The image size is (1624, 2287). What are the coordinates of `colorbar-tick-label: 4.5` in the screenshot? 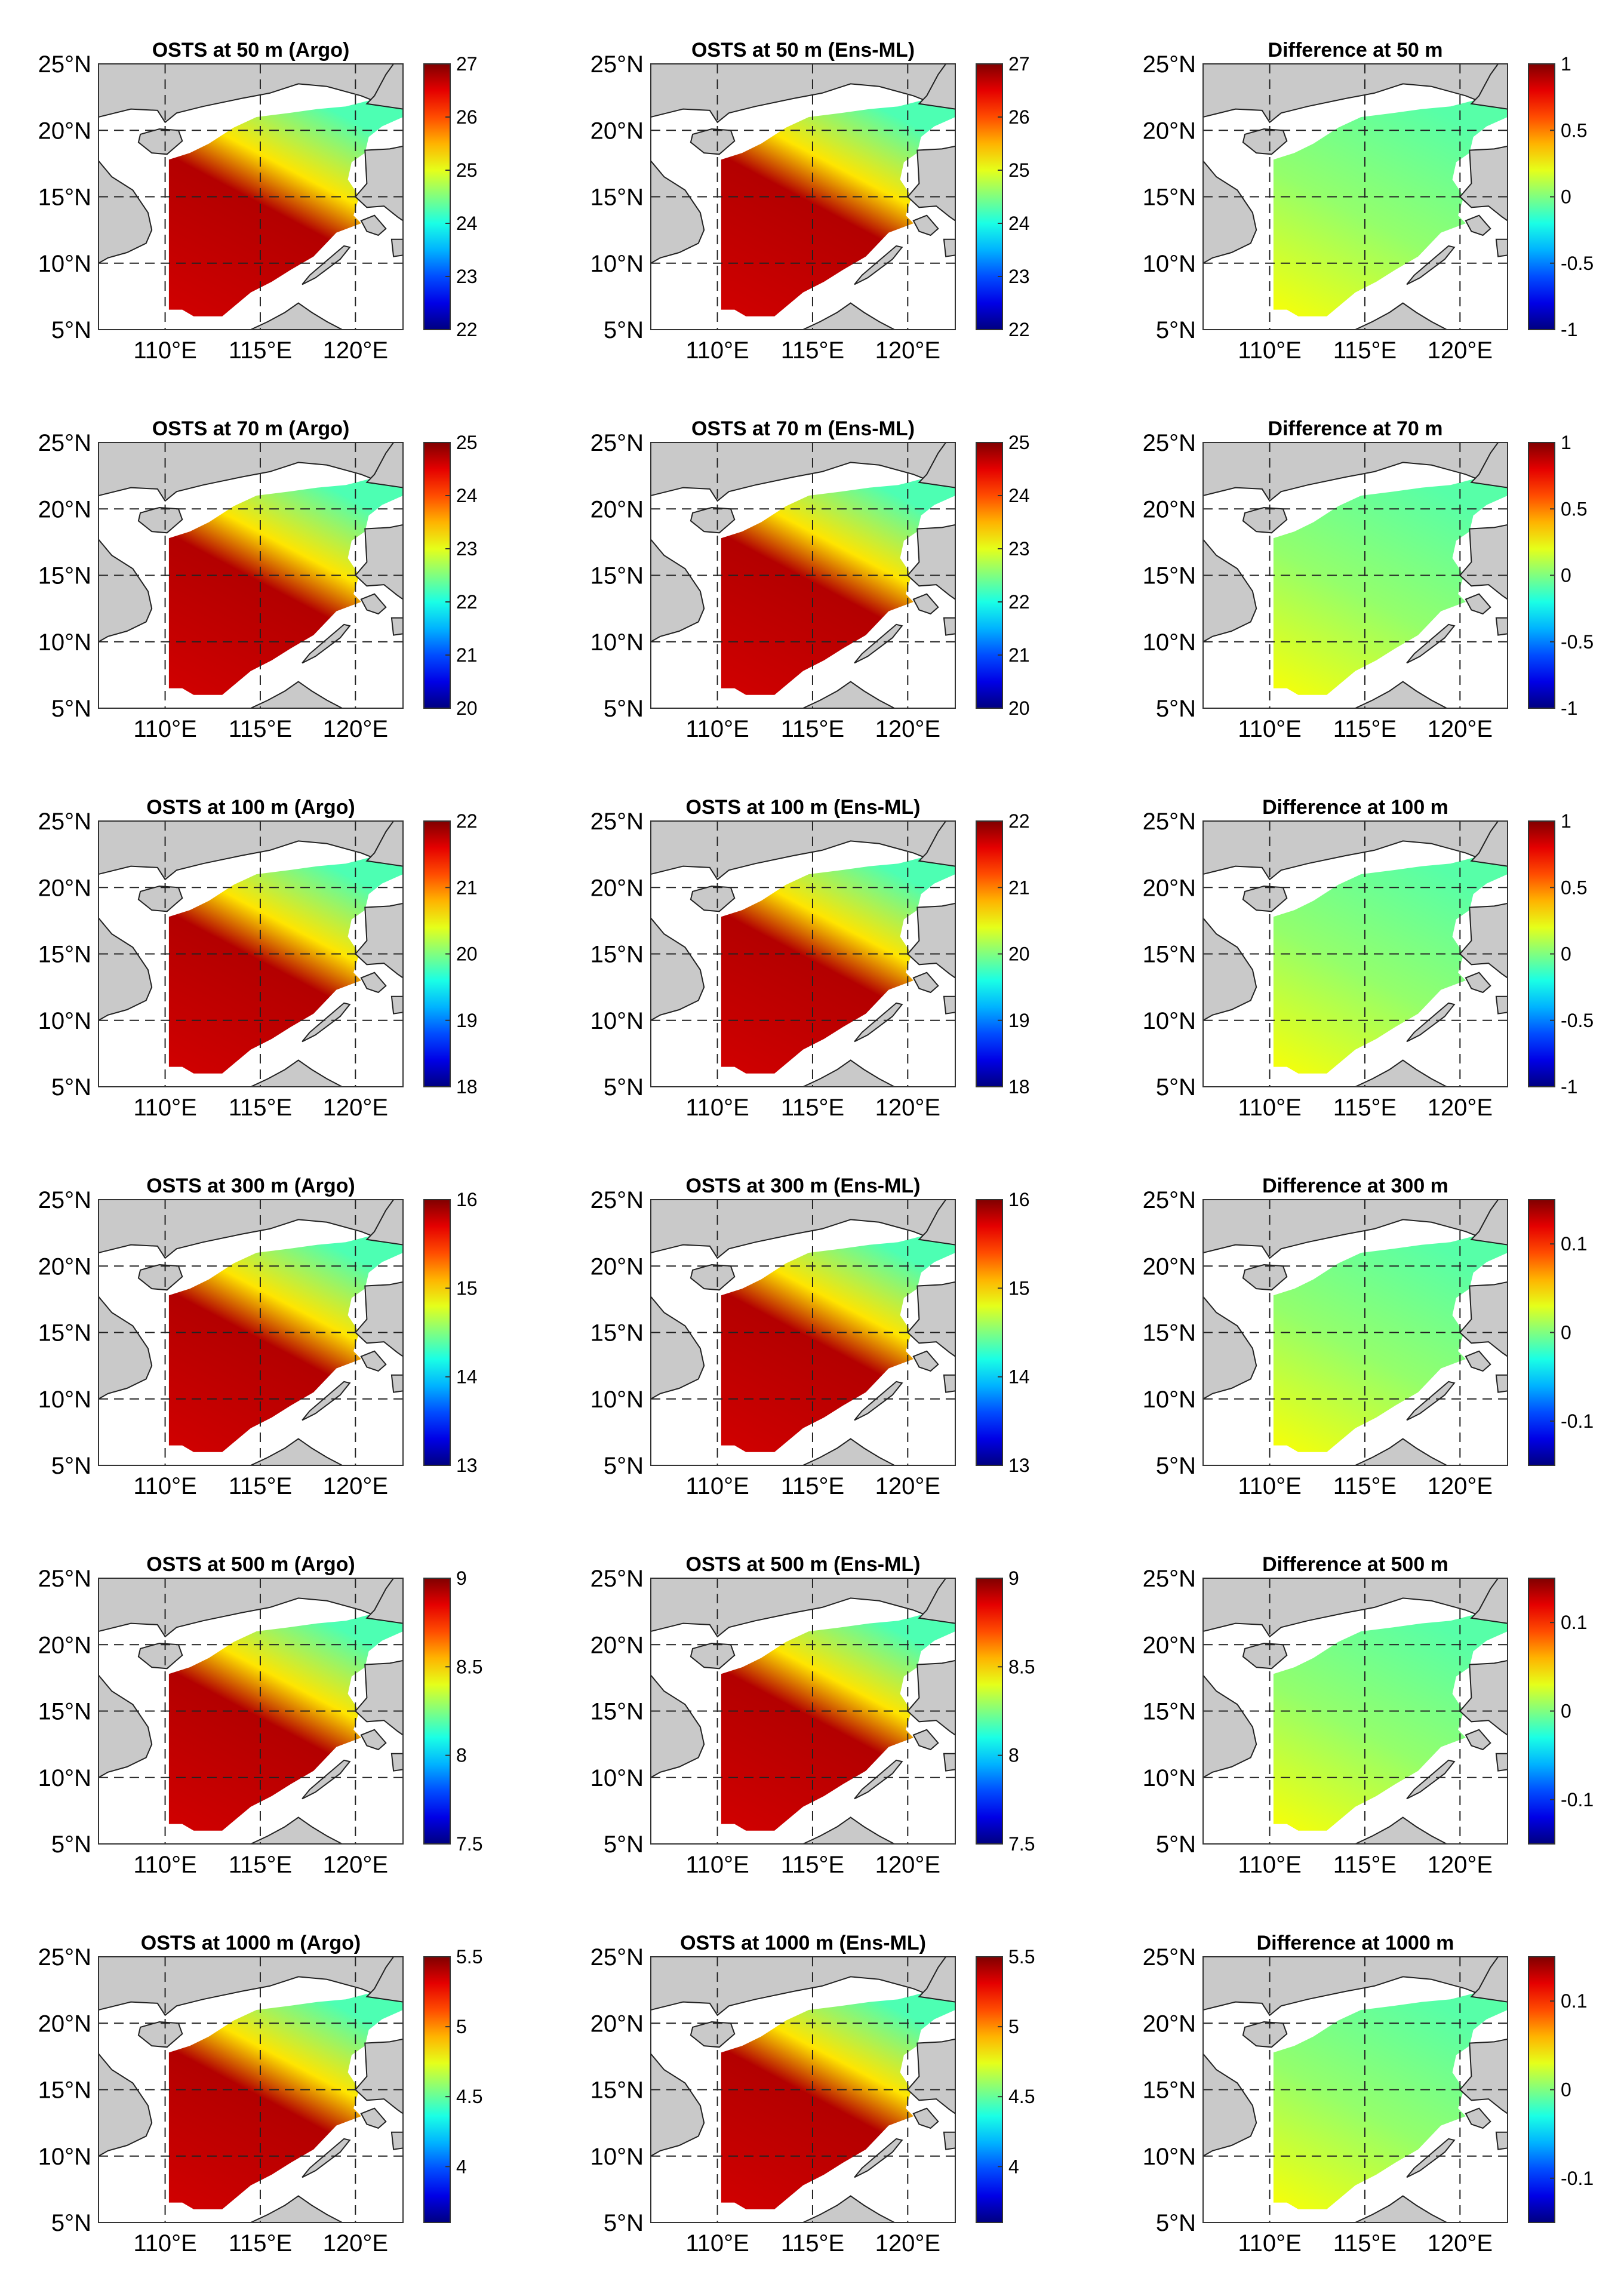 It's located at (469, 2096).